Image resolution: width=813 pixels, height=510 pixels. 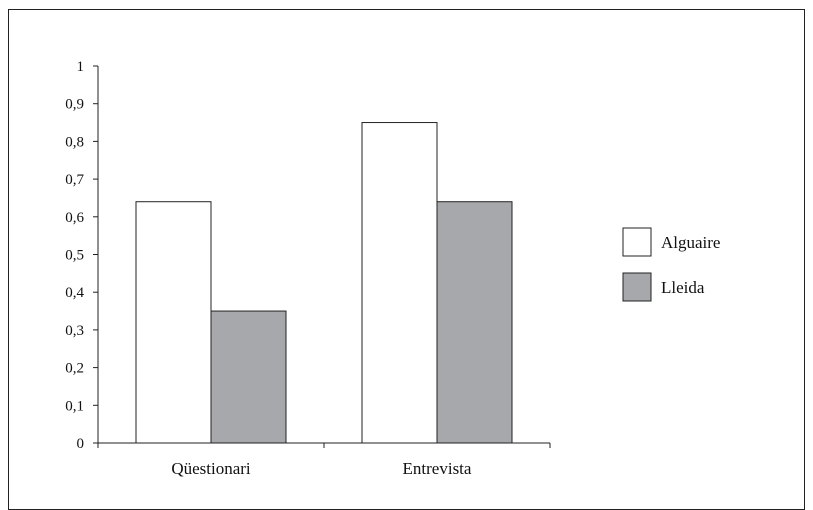 I want to click on legend-label-lleida: Lleida, so click(x=683, y=287).